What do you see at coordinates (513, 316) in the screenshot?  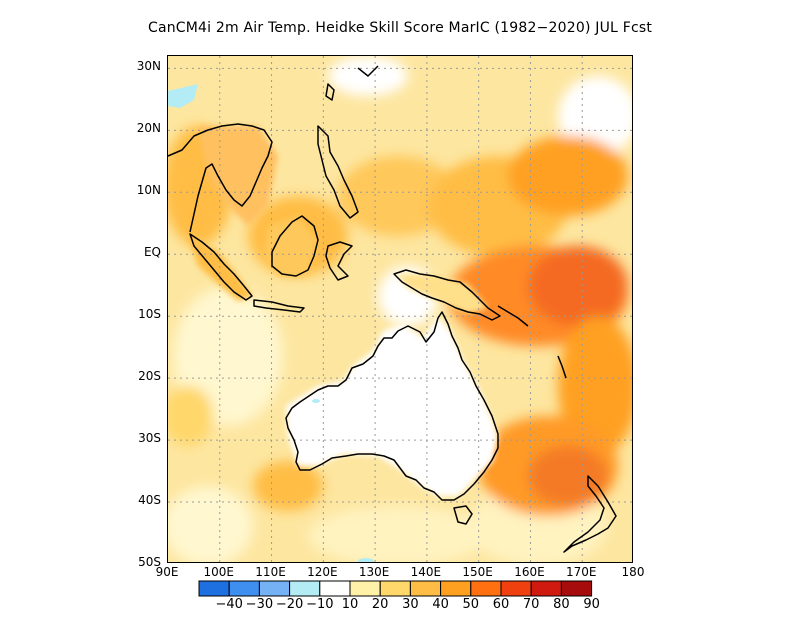 I see `solomons-coast` at bounding box center [513, 316].